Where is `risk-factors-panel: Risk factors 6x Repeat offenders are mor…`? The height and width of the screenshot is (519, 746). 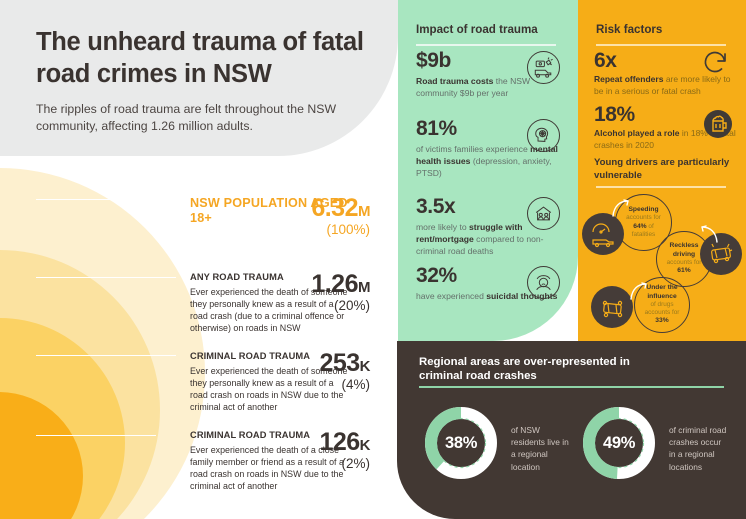 risk-factors-panel: Risk factors 6x Repeat offenders are mor… is located at coordinates (662, 170).